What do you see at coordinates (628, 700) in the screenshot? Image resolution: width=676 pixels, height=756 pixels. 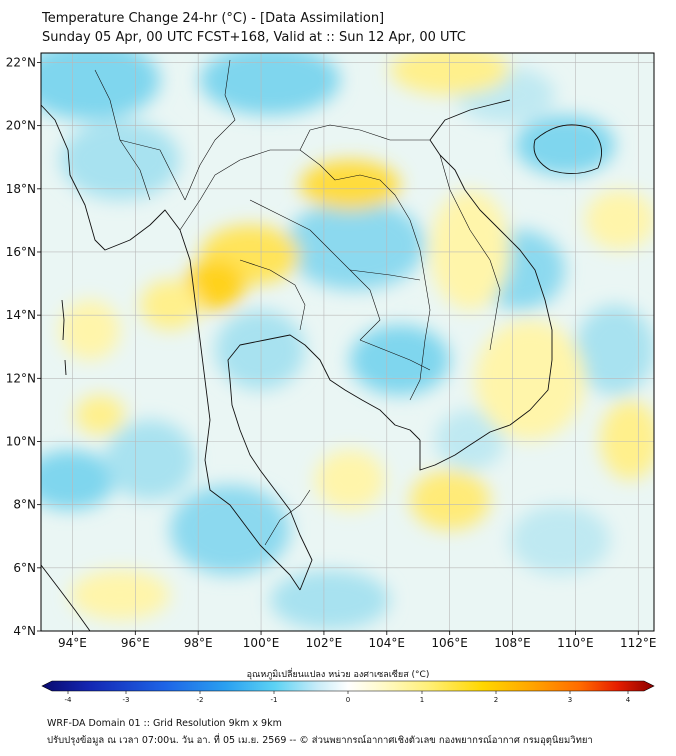 I see `colorbar-tick-label: 4` at bounding box center [628, 700].